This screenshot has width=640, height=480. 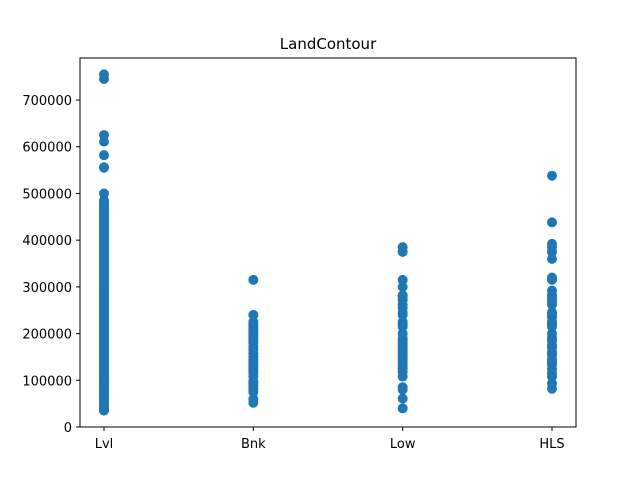 I want to click on y-tick-label: 300000, so click(x=47, y=288).